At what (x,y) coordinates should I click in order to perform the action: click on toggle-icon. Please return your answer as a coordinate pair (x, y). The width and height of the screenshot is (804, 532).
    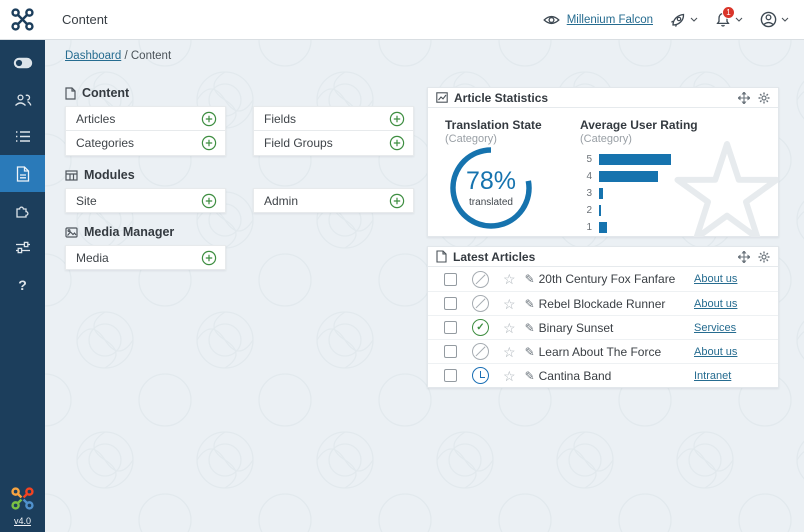
    Looking at the image, I should click on (22, 62).